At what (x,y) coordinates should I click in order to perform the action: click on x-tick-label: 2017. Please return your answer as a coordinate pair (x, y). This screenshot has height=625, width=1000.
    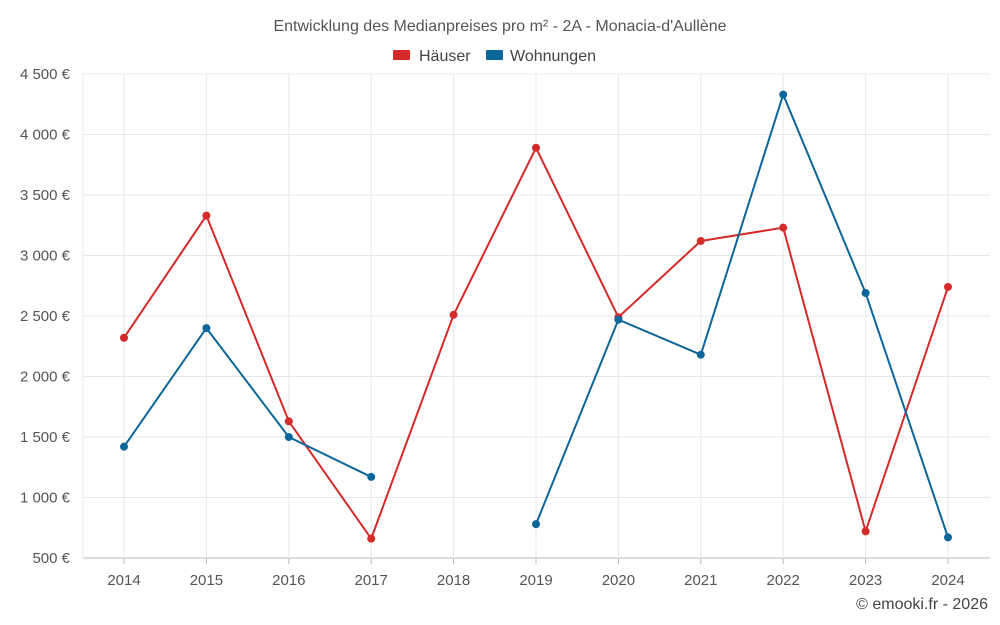
    Looking at the image, I should click on (371, 580).